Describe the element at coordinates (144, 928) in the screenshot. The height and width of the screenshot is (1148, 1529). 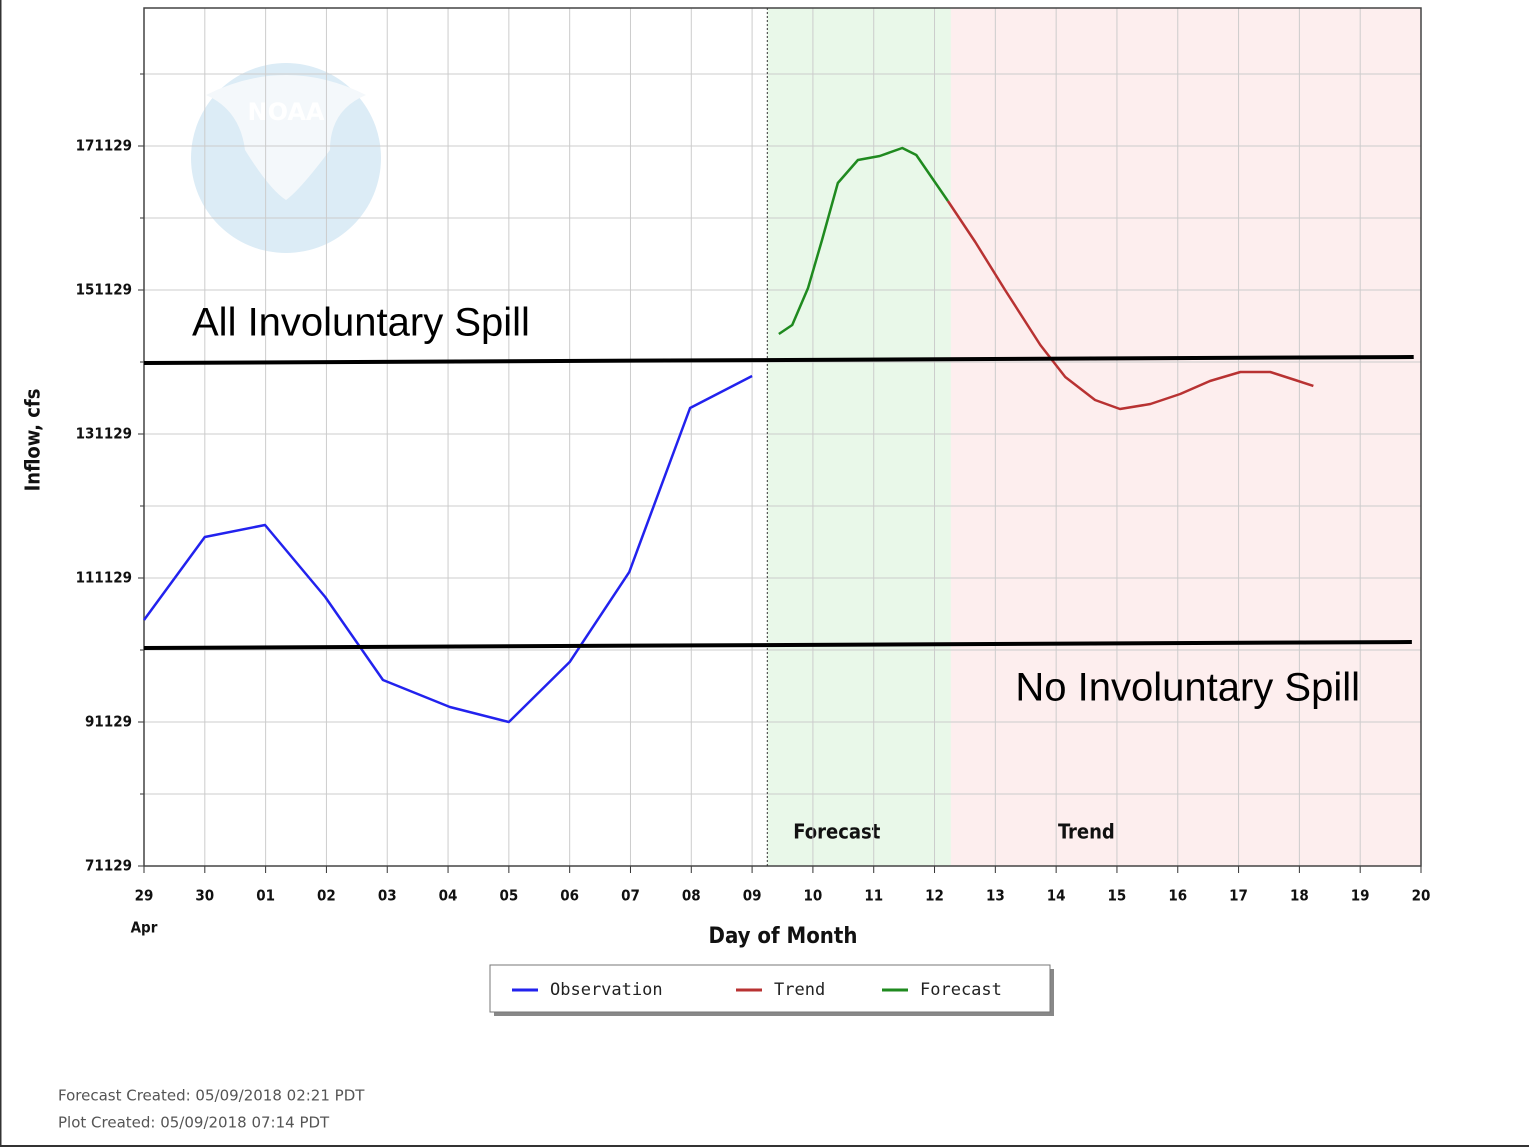
I see `x-sublabel: Apr` at that location.